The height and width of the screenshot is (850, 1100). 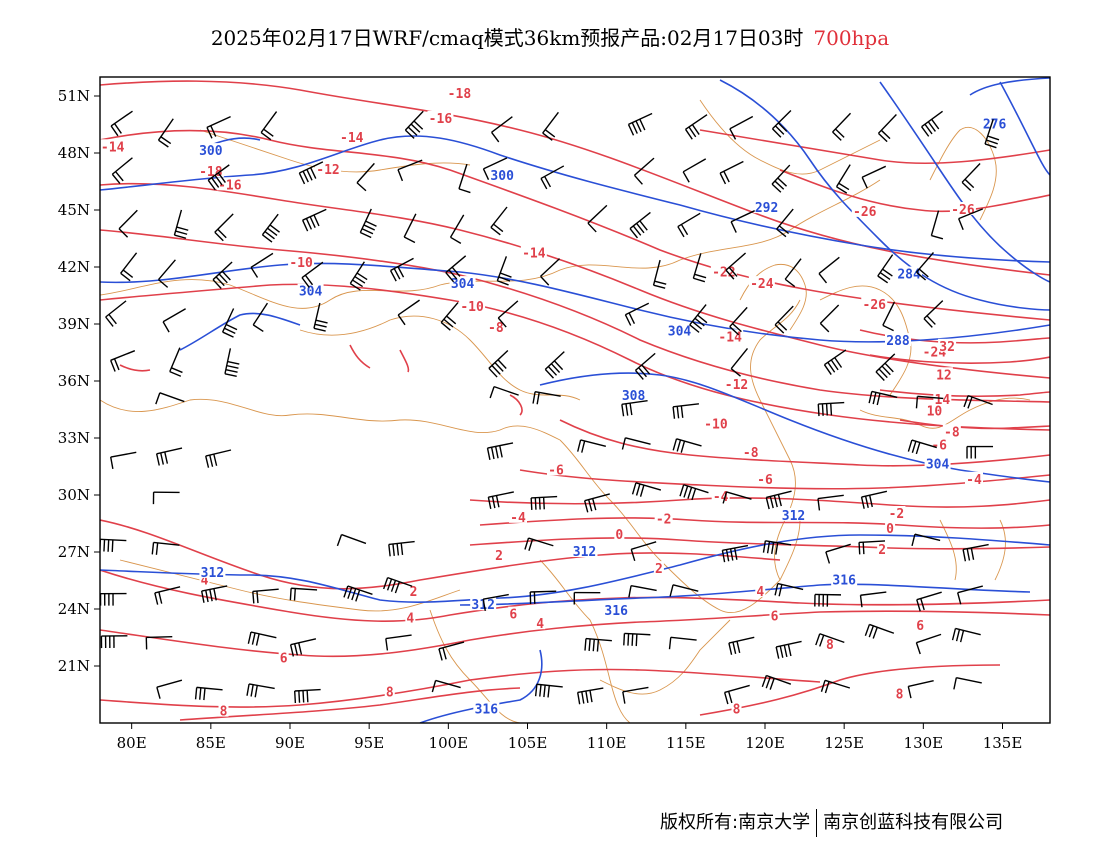 I want to click on contour-label: 316, so click(x=487, y=710).